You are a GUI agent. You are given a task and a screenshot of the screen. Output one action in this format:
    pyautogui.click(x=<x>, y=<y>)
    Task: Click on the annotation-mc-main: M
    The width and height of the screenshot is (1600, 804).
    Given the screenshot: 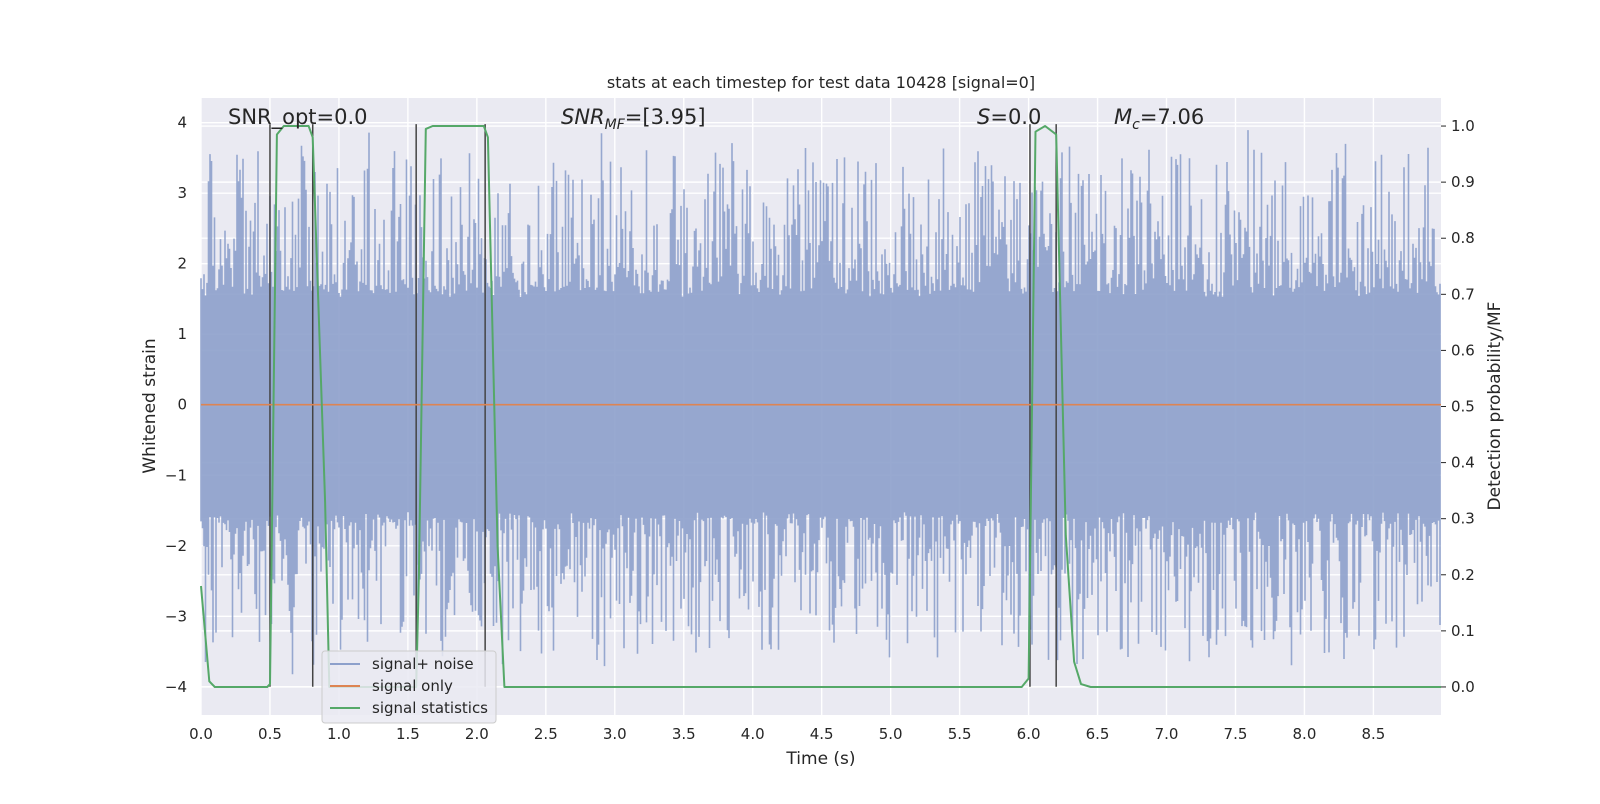 What is the action you would take?
    pyautogui.click(x=1123, y=117)
    